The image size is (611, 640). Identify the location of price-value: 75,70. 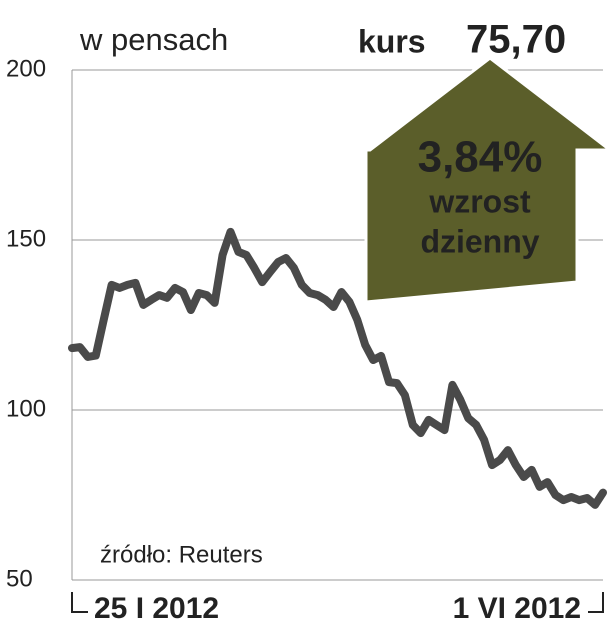
(516, 40).